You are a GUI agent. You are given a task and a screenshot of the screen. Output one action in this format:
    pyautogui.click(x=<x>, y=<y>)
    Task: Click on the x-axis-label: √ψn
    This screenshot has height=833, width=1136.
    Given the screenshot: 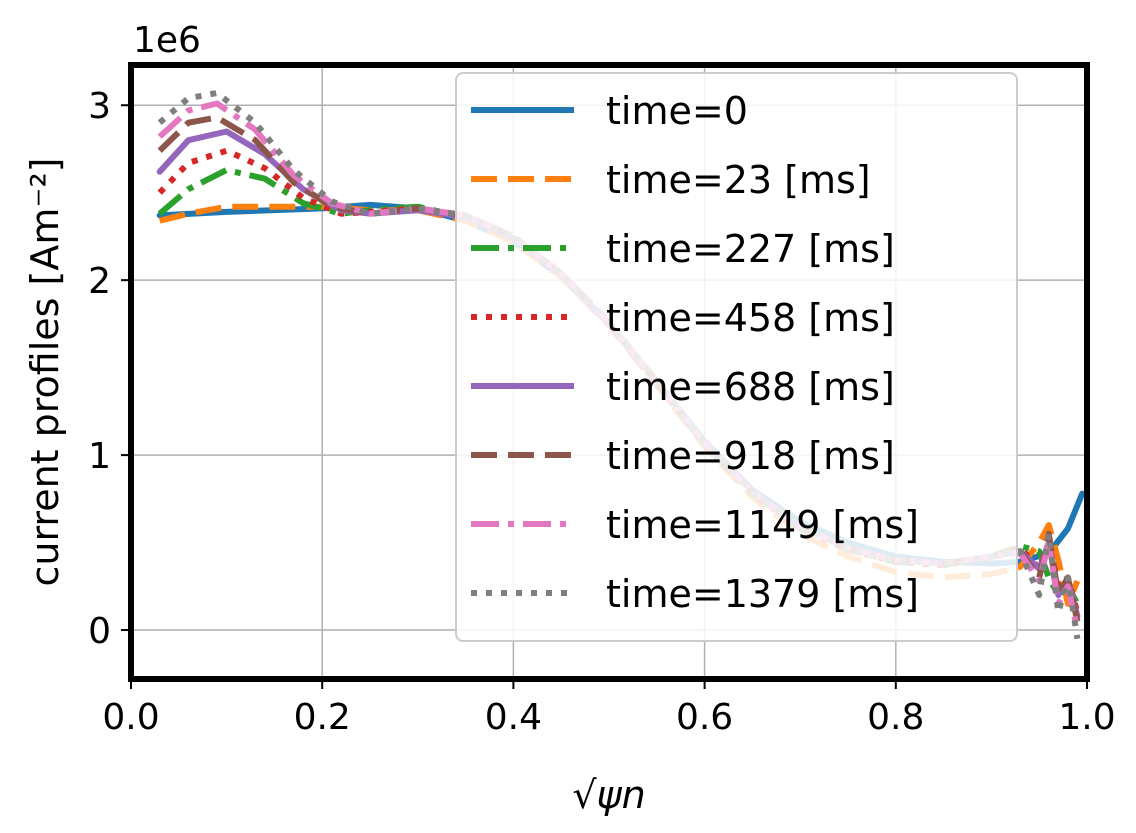 What is the action you would take?
    pyautogui.click(x=608, y=795)
    